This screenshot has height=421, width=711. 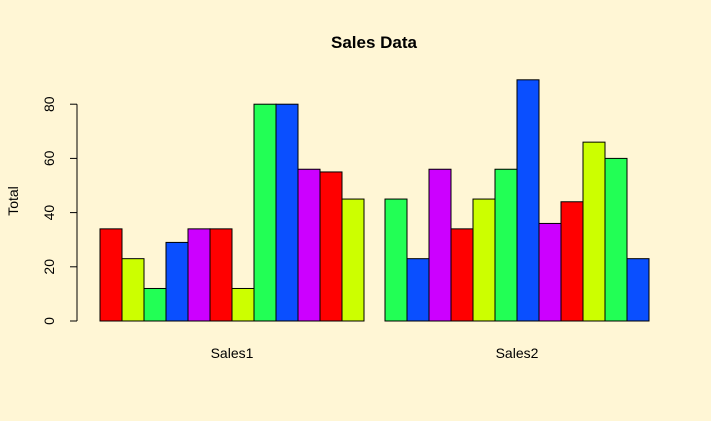 I want to click on y-tick-label: 80, so click(x=49, y=104).